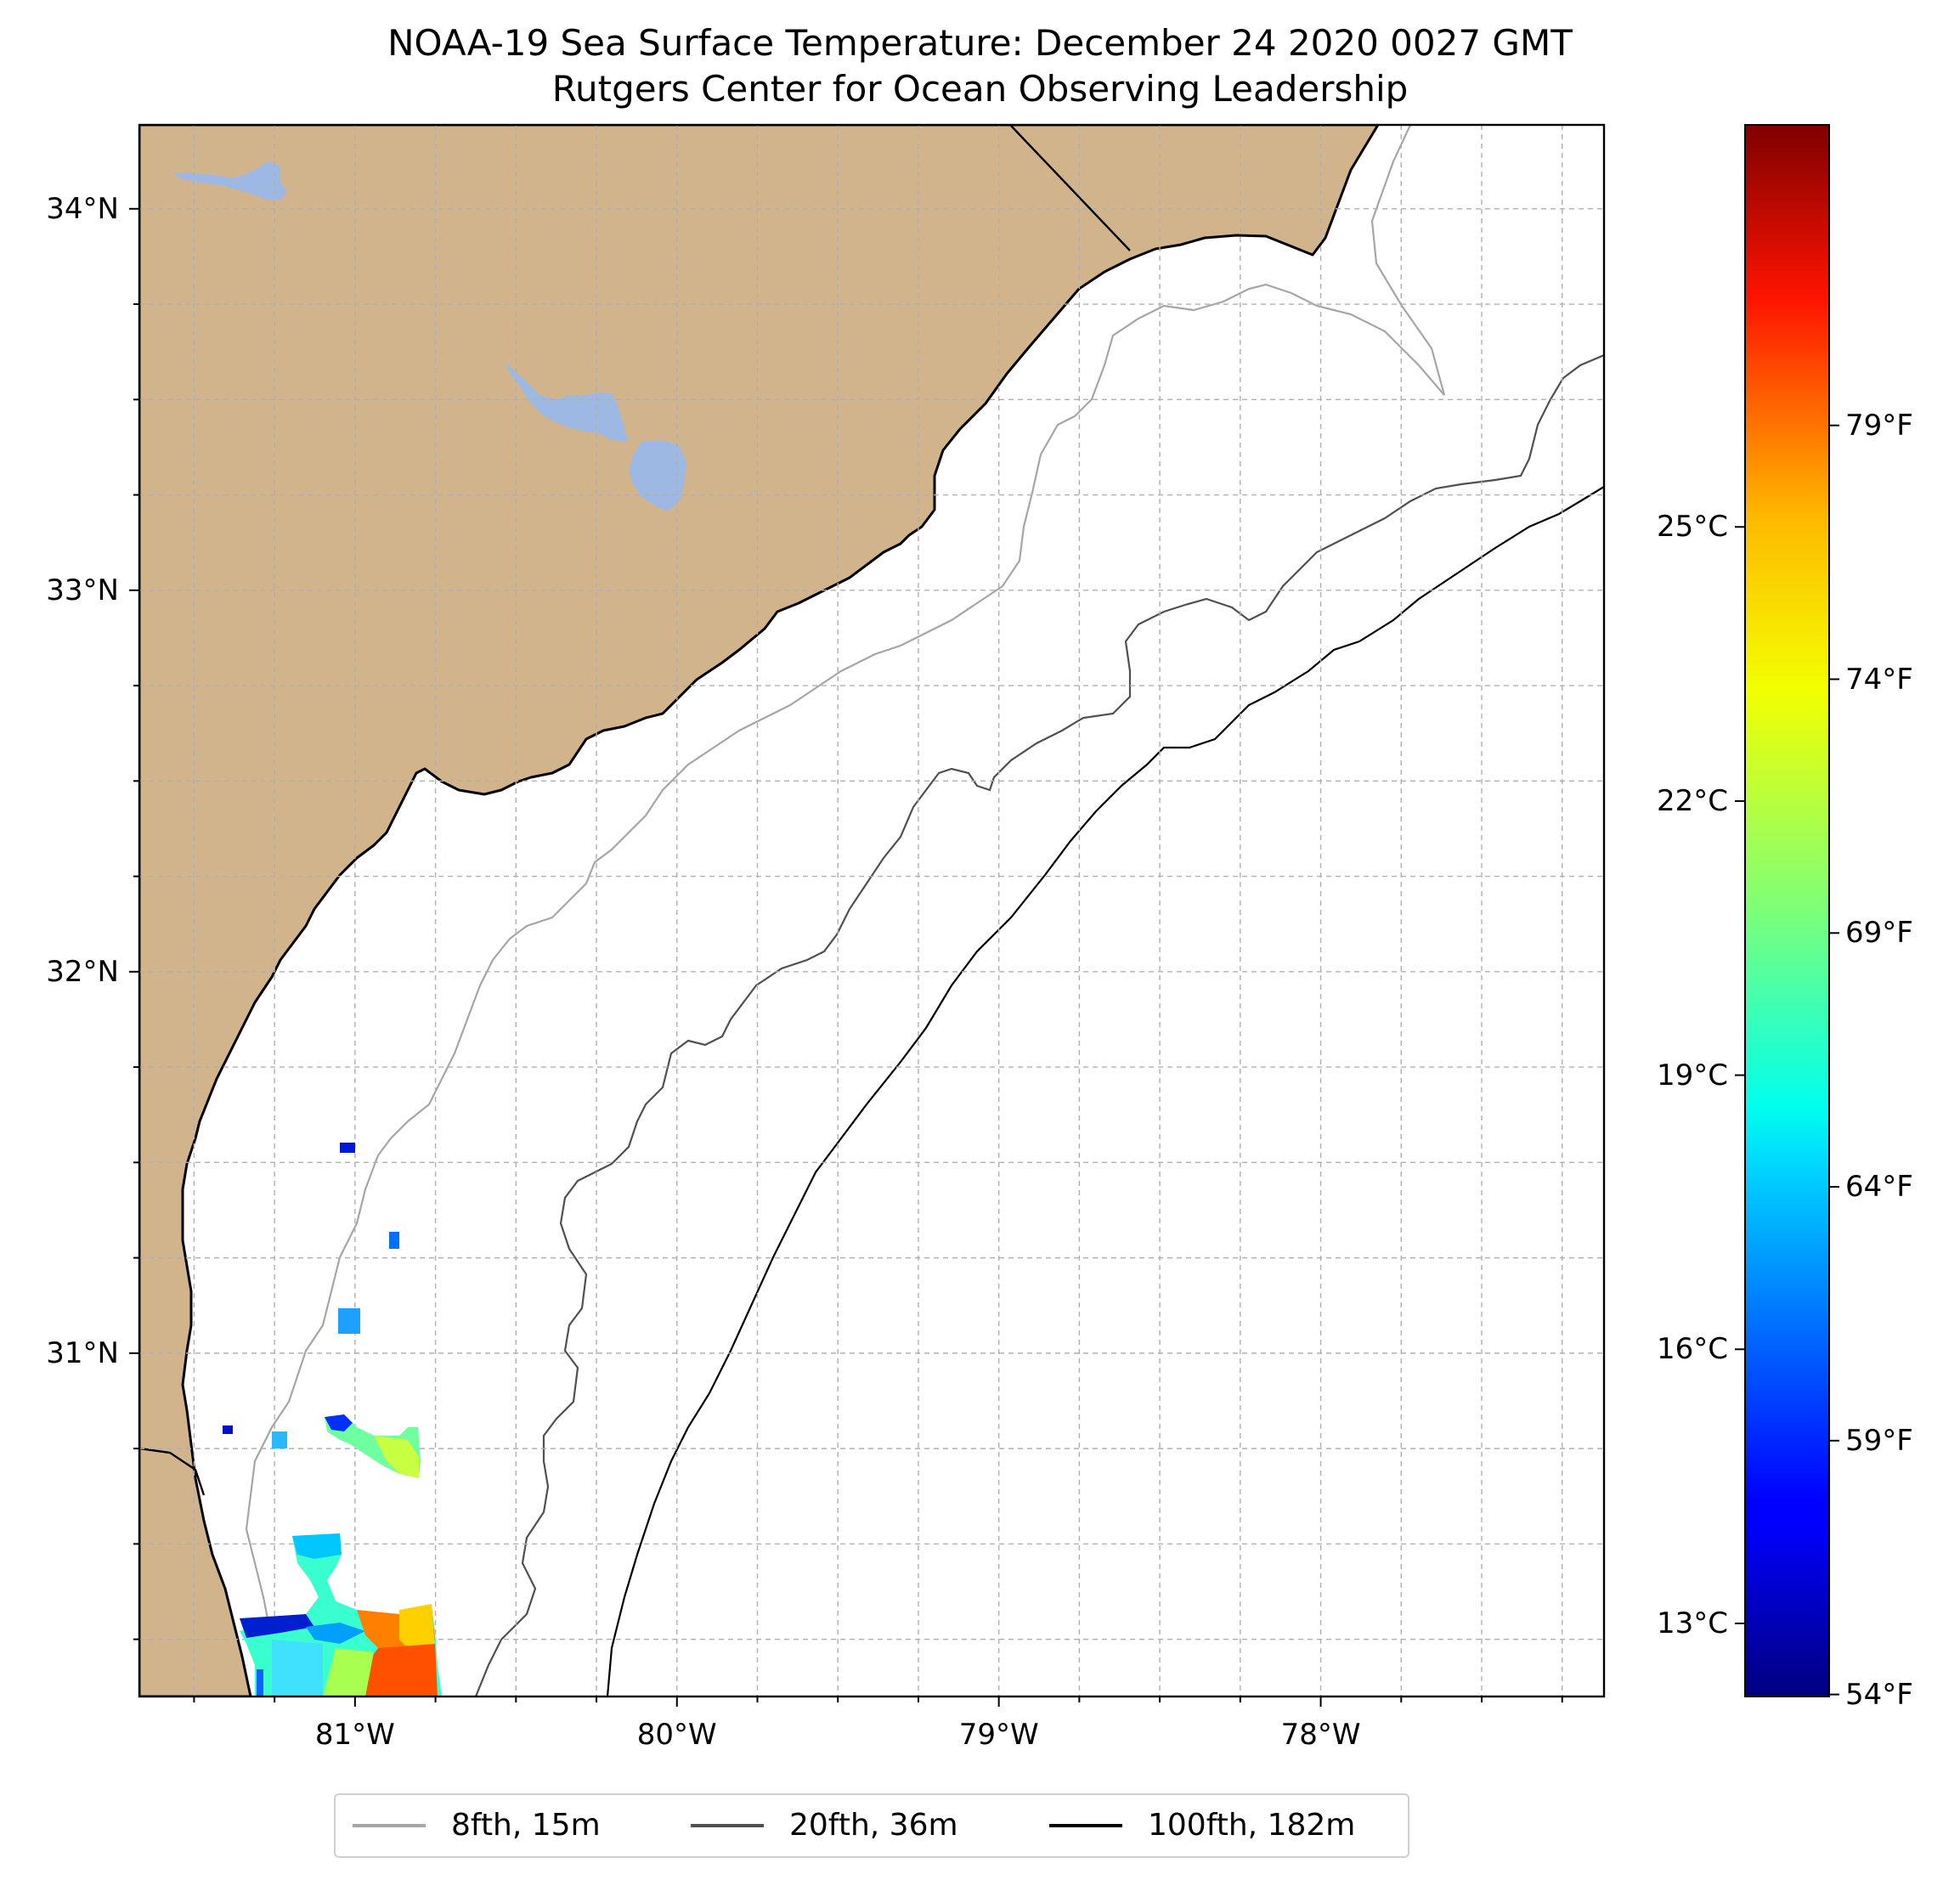 The image size is (1960, 1880). What do you see at coordinates (998, 1735) in the screenshot?
I see `lon-tick-label: 79°W` at bounding box center [998, 1735].